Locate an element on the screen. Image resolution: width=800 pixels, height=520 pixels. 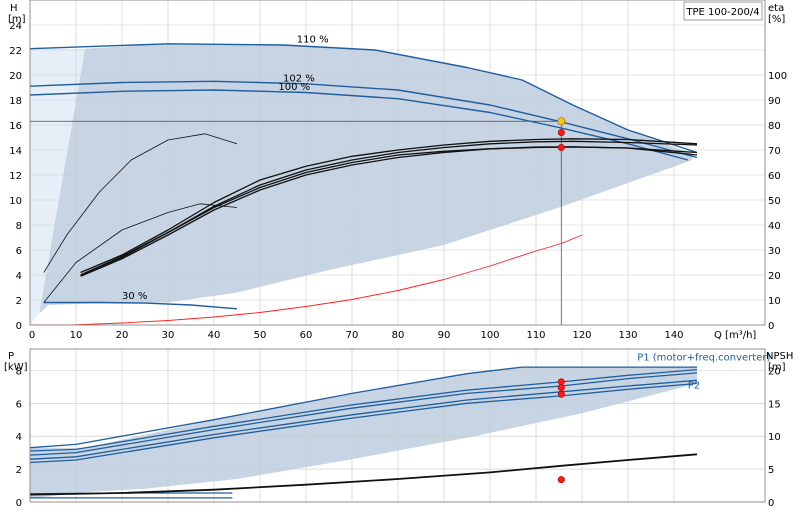
flow-tick-label: 30 is located at coordinates (168, 335).